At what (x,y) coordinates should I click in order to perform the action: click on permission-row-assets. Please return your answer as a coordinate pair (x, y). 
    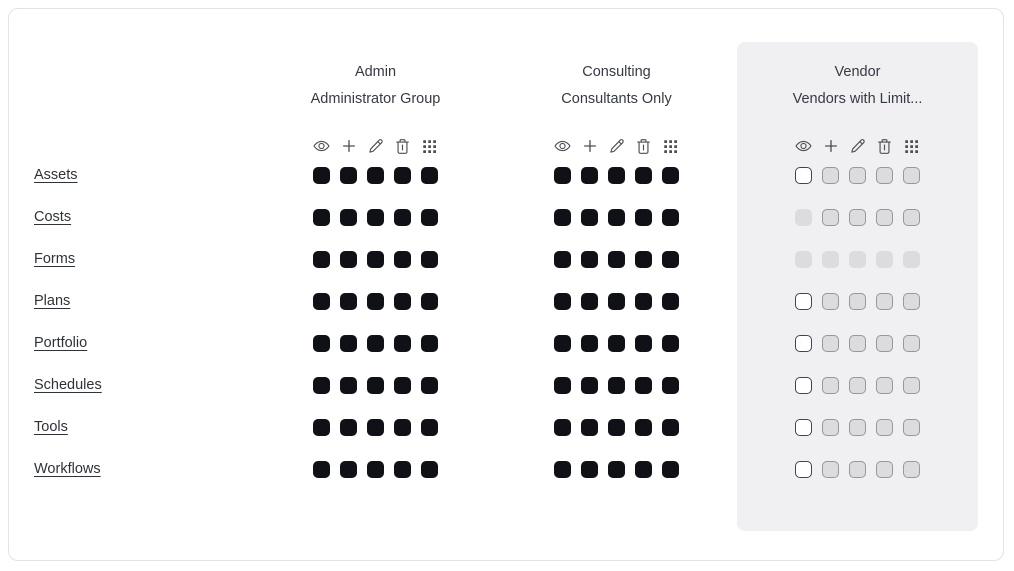
    Looking at the image, I should click on (375, 175).